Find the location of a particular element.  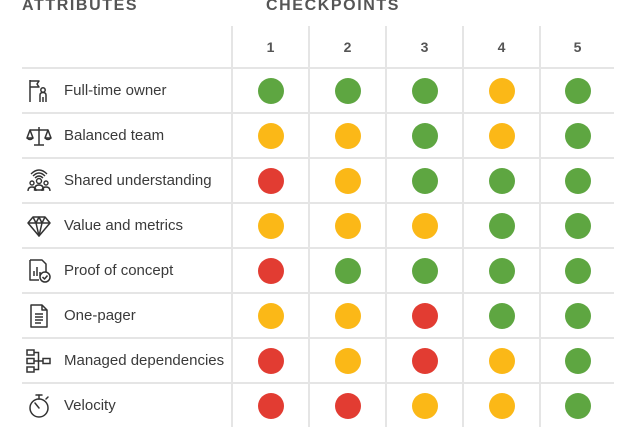

attribute-row-balanced-team: Balanced team is located at coordinates (318, 135).